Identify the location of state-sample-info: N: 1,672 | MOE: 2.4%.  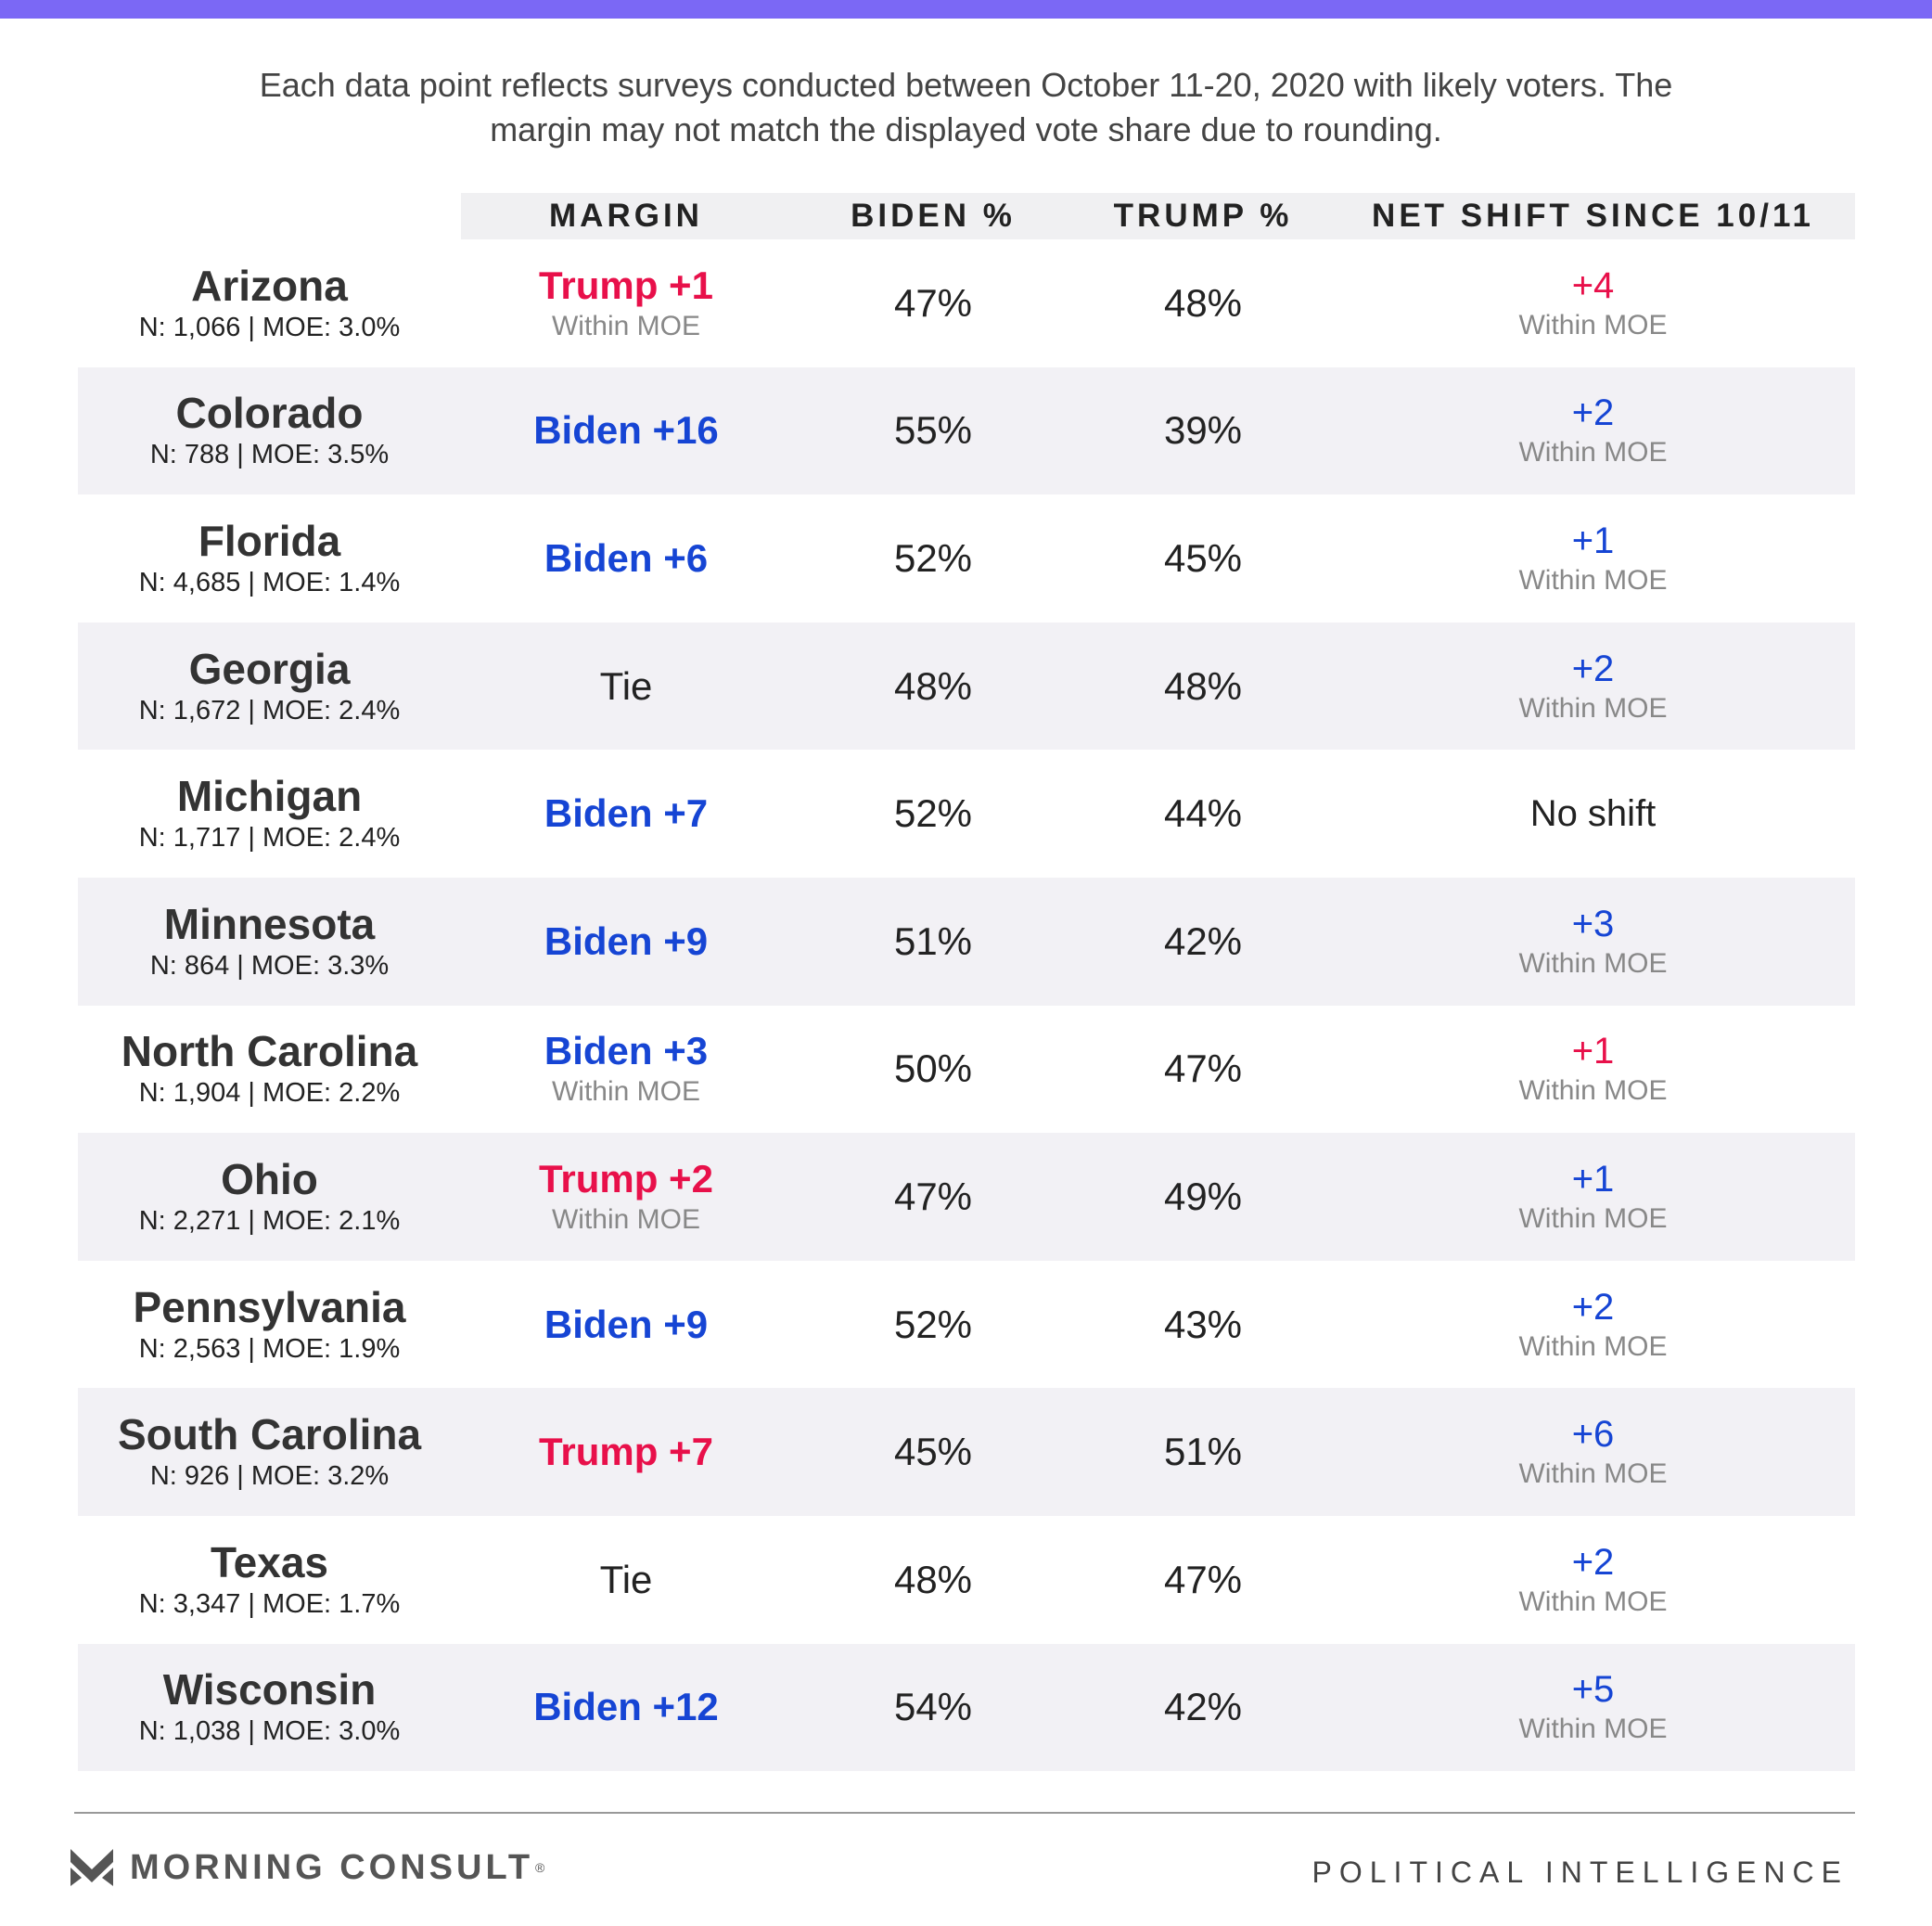
(269, 710).